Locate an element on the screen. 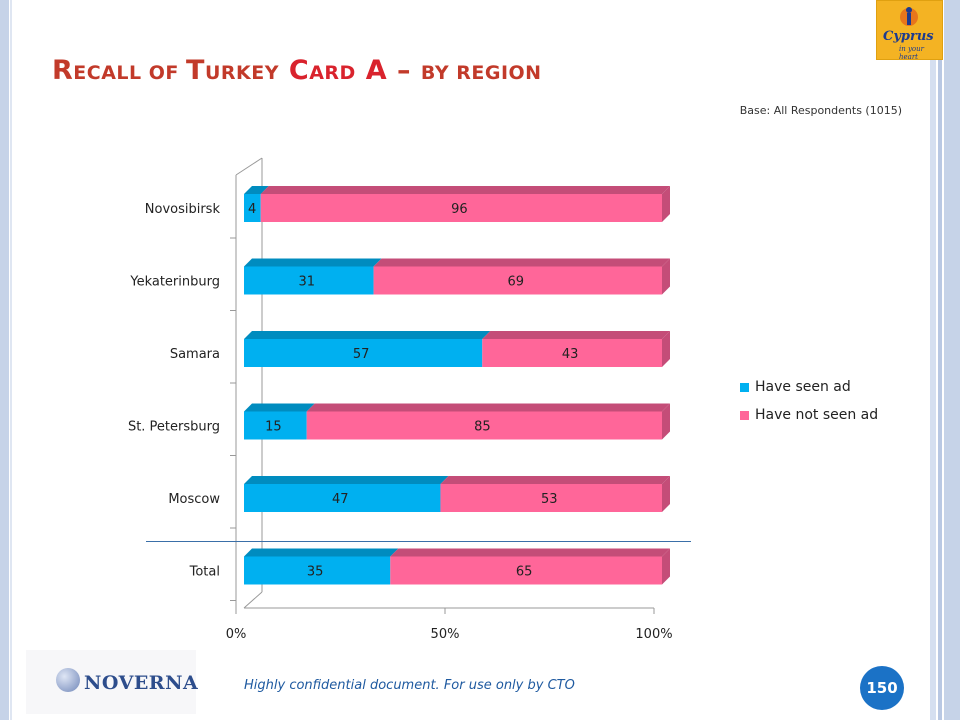 The width and height of the screenshot is (960, 720). data-label: 31 is located at coordinates (307, 282).